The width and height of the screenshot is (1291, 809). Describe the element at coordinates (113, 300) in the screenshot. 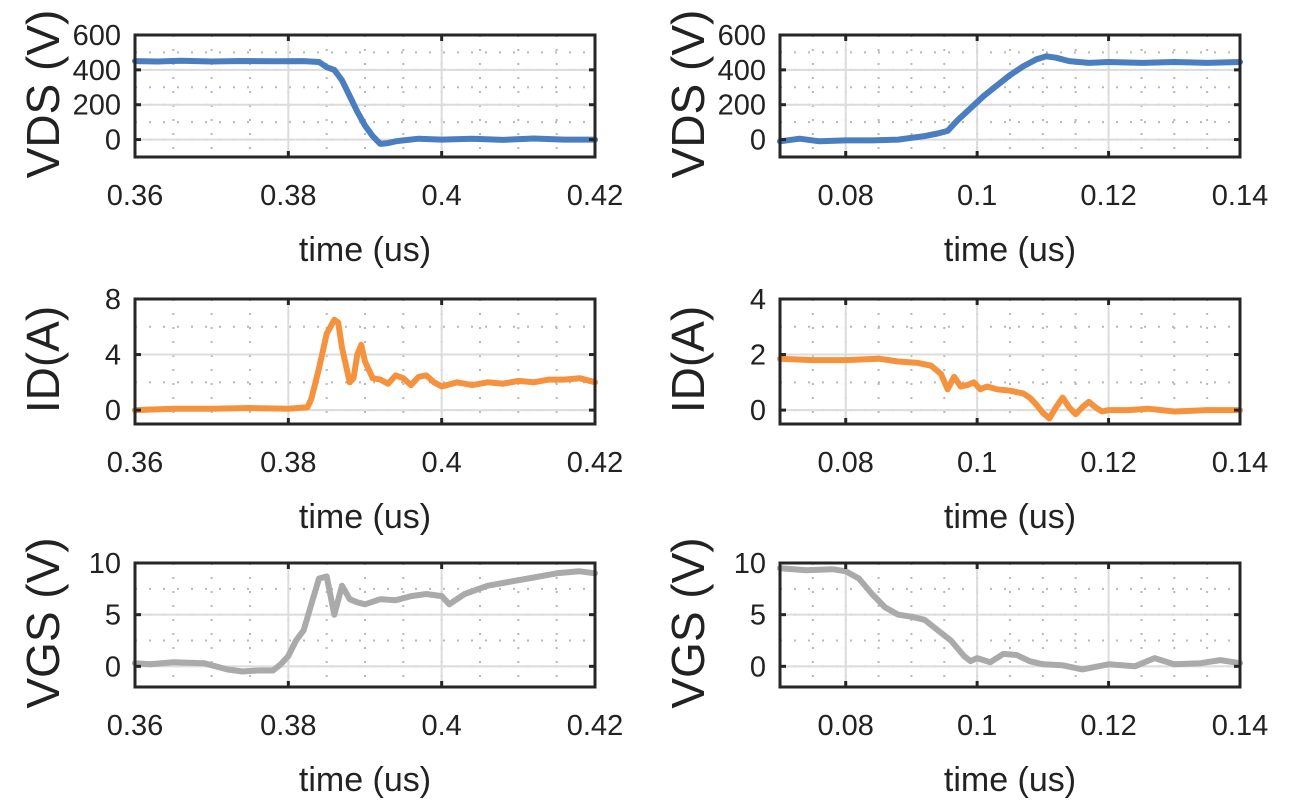

I see `y-tick-label: 8` at that location.